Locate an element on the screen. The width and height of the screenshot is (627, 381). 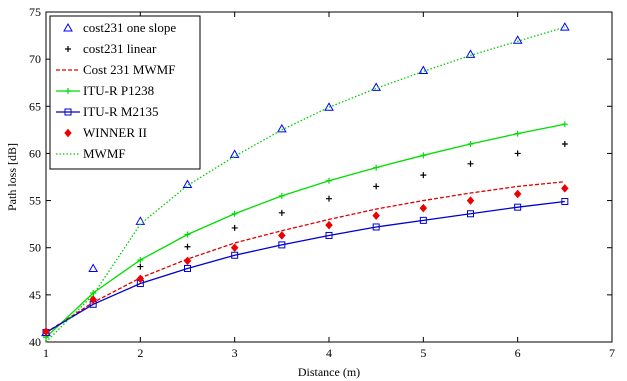
y-tick-label: 70 is located at coordinates (35, 59).